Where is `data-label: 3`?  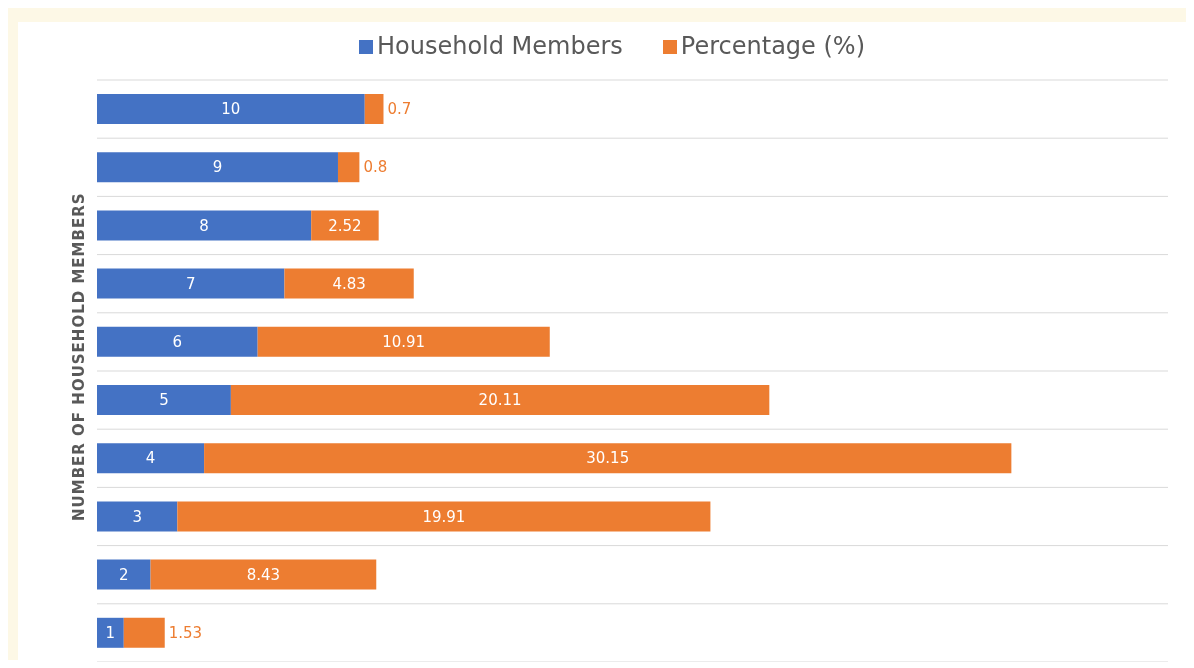
data-label: 3 is located at coordinates (137, 516).